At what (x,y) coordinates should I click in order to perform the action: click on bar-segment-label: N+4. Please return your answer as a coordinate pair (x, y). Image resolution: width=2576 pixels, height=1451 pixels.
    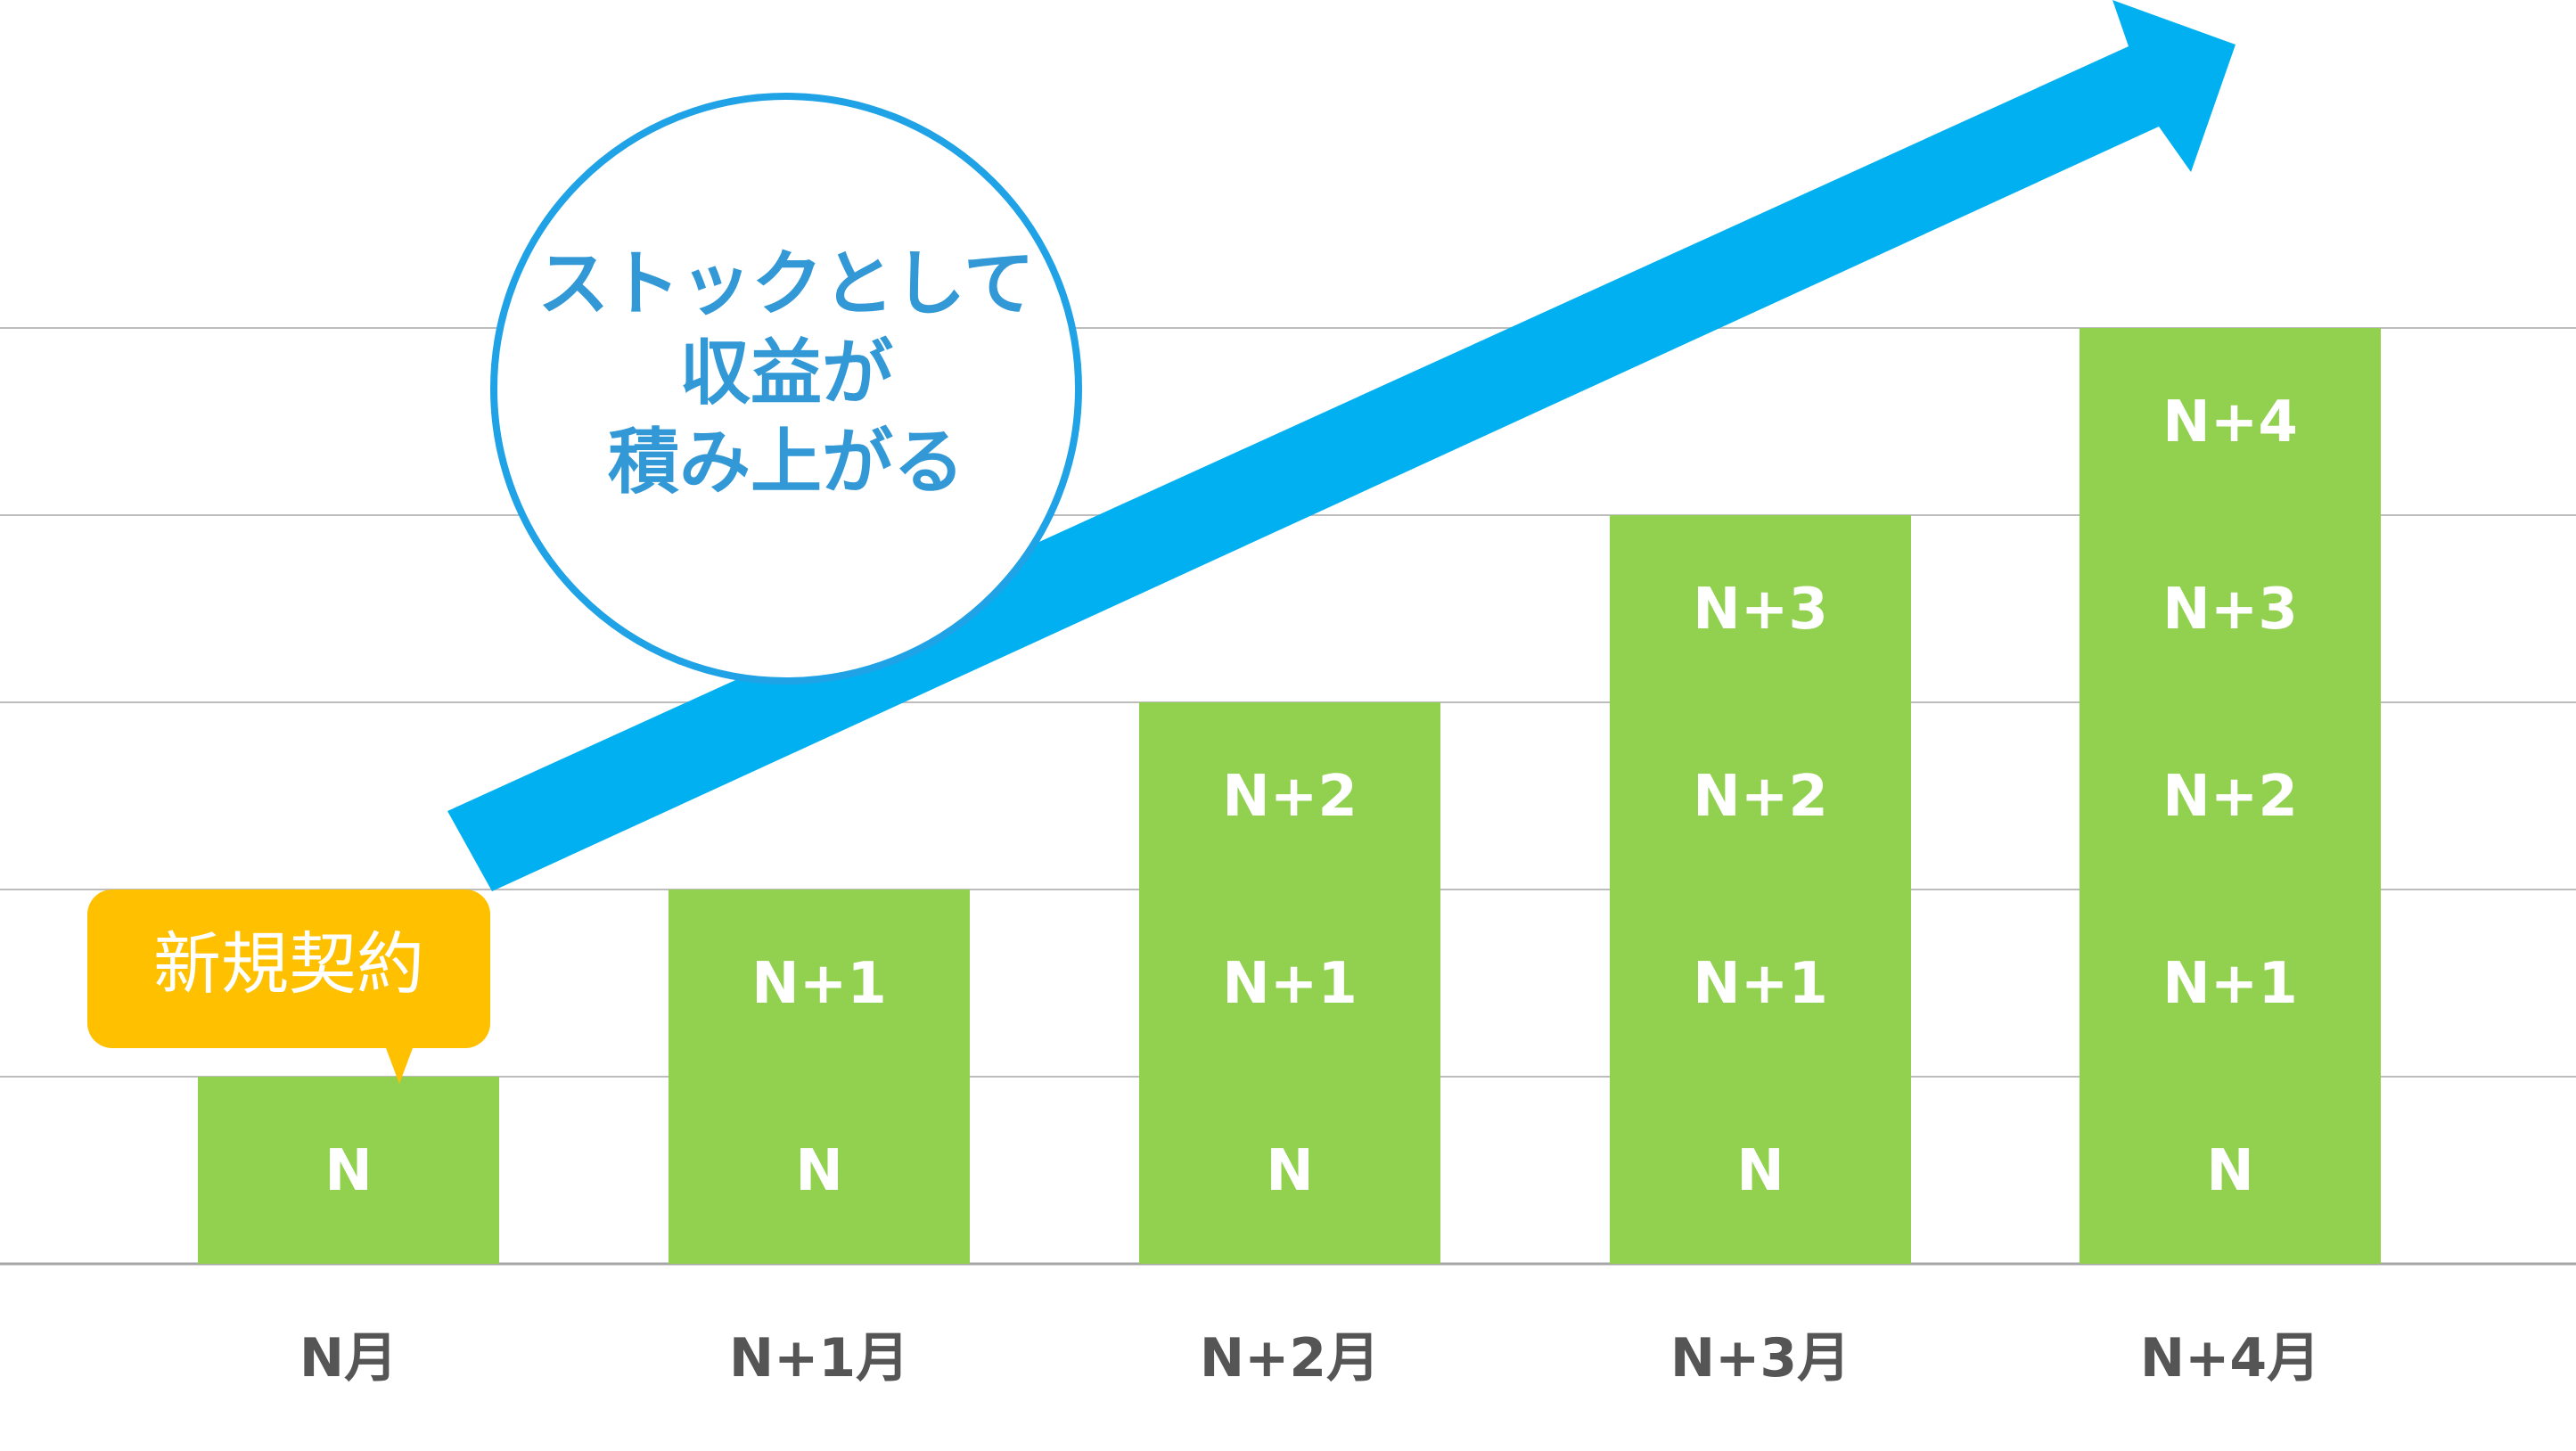
    Looking at the image, I should click on (2230, 422).